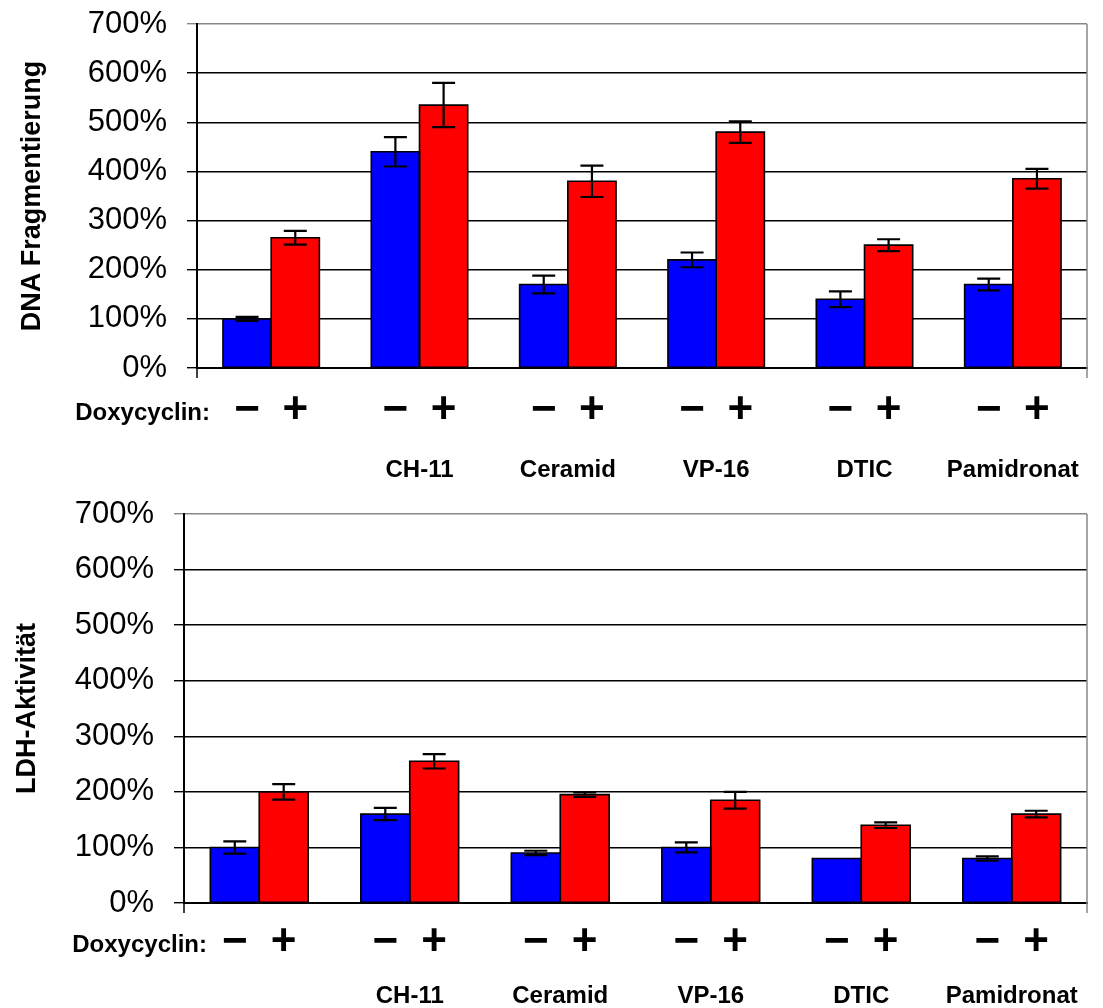 This screenshot has width=1103, height=1008. Describe the element at coordinates (30, 196) in the screenshot. I see `y-axis-title: DNA Fragmentierung` at that location.